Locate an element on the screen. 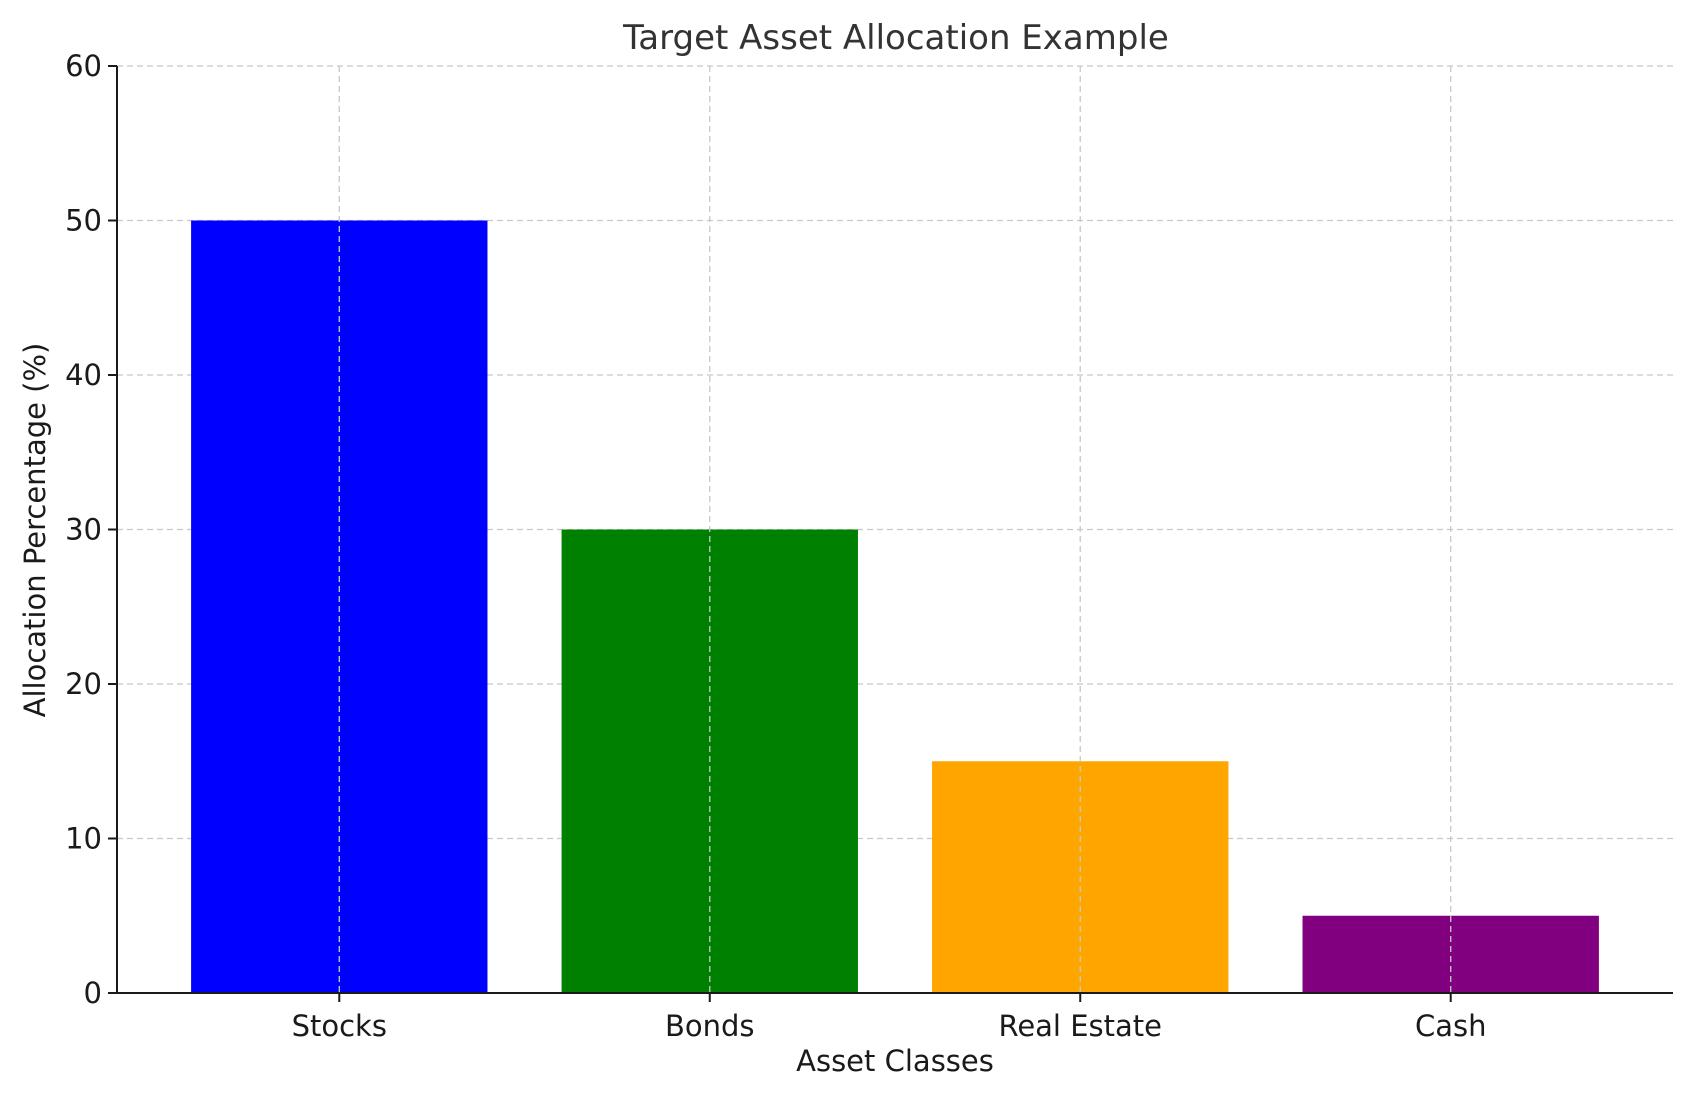 The width and height of the screenshot is (1686, 1097). y-tick-label: 0 is located at coordinates (93, 993).